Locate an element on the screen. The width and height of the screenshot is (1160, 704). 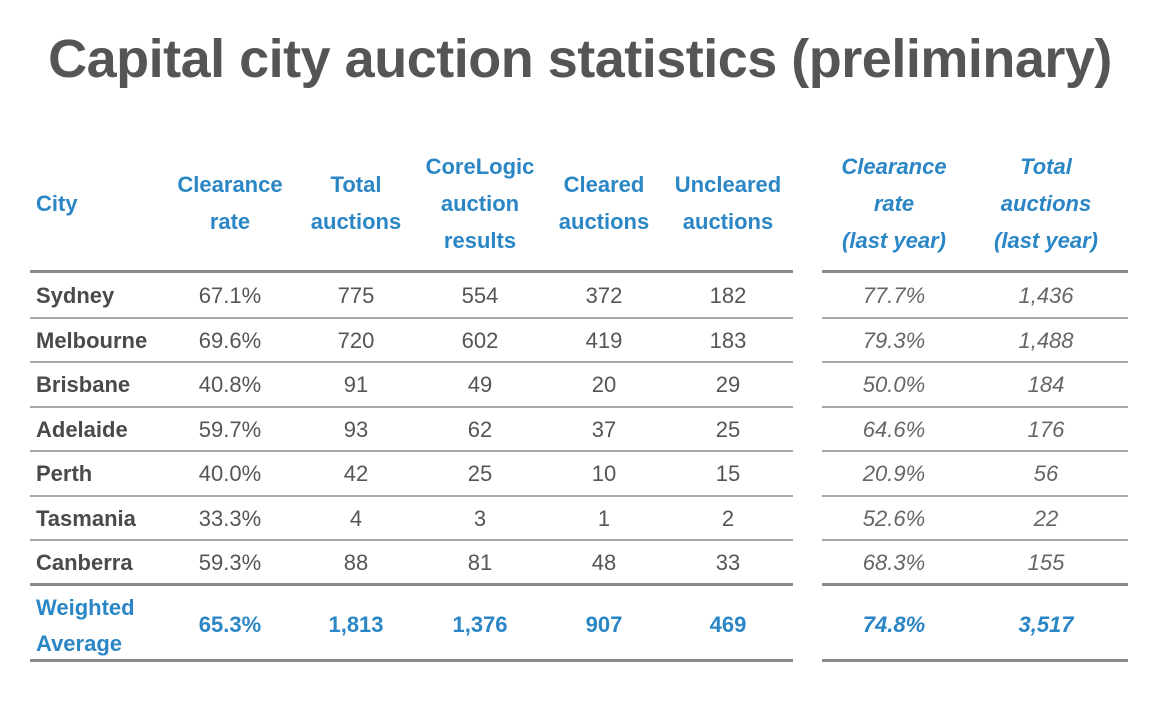
weighted-average-value: 3,517 is located at coordinates (1046, 624).